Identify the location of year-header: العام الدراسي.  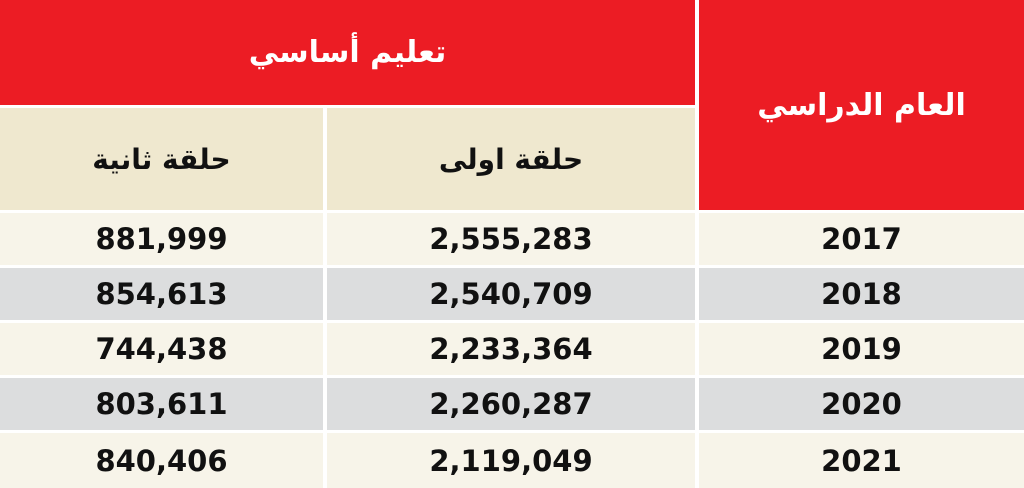
(861, 105).